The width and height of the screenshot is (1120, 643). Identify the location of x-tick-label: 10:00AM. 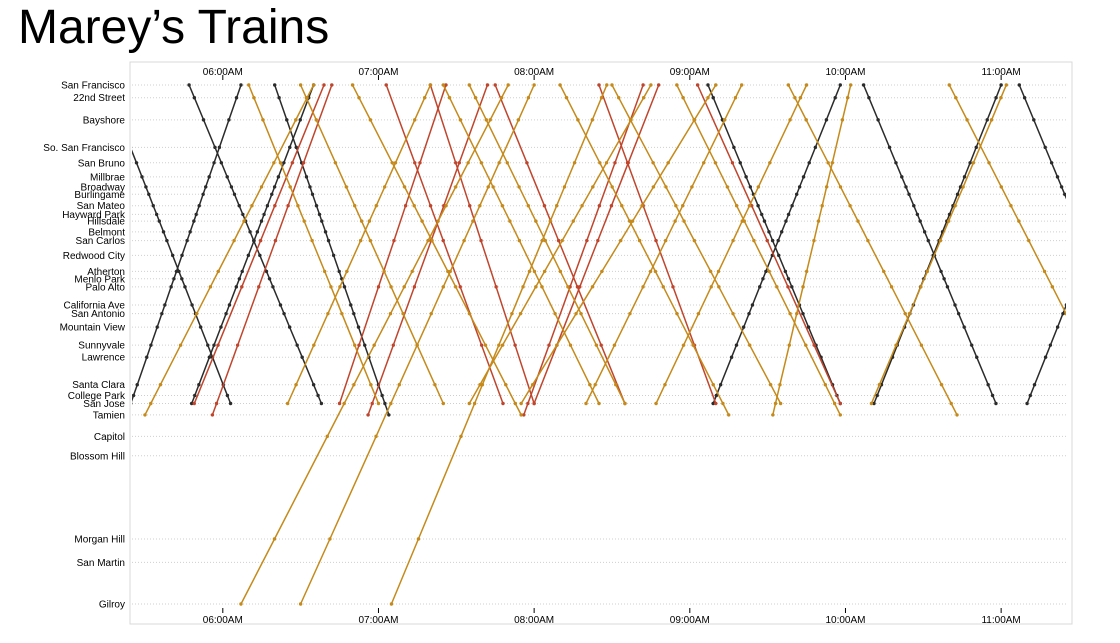
(845, 620).